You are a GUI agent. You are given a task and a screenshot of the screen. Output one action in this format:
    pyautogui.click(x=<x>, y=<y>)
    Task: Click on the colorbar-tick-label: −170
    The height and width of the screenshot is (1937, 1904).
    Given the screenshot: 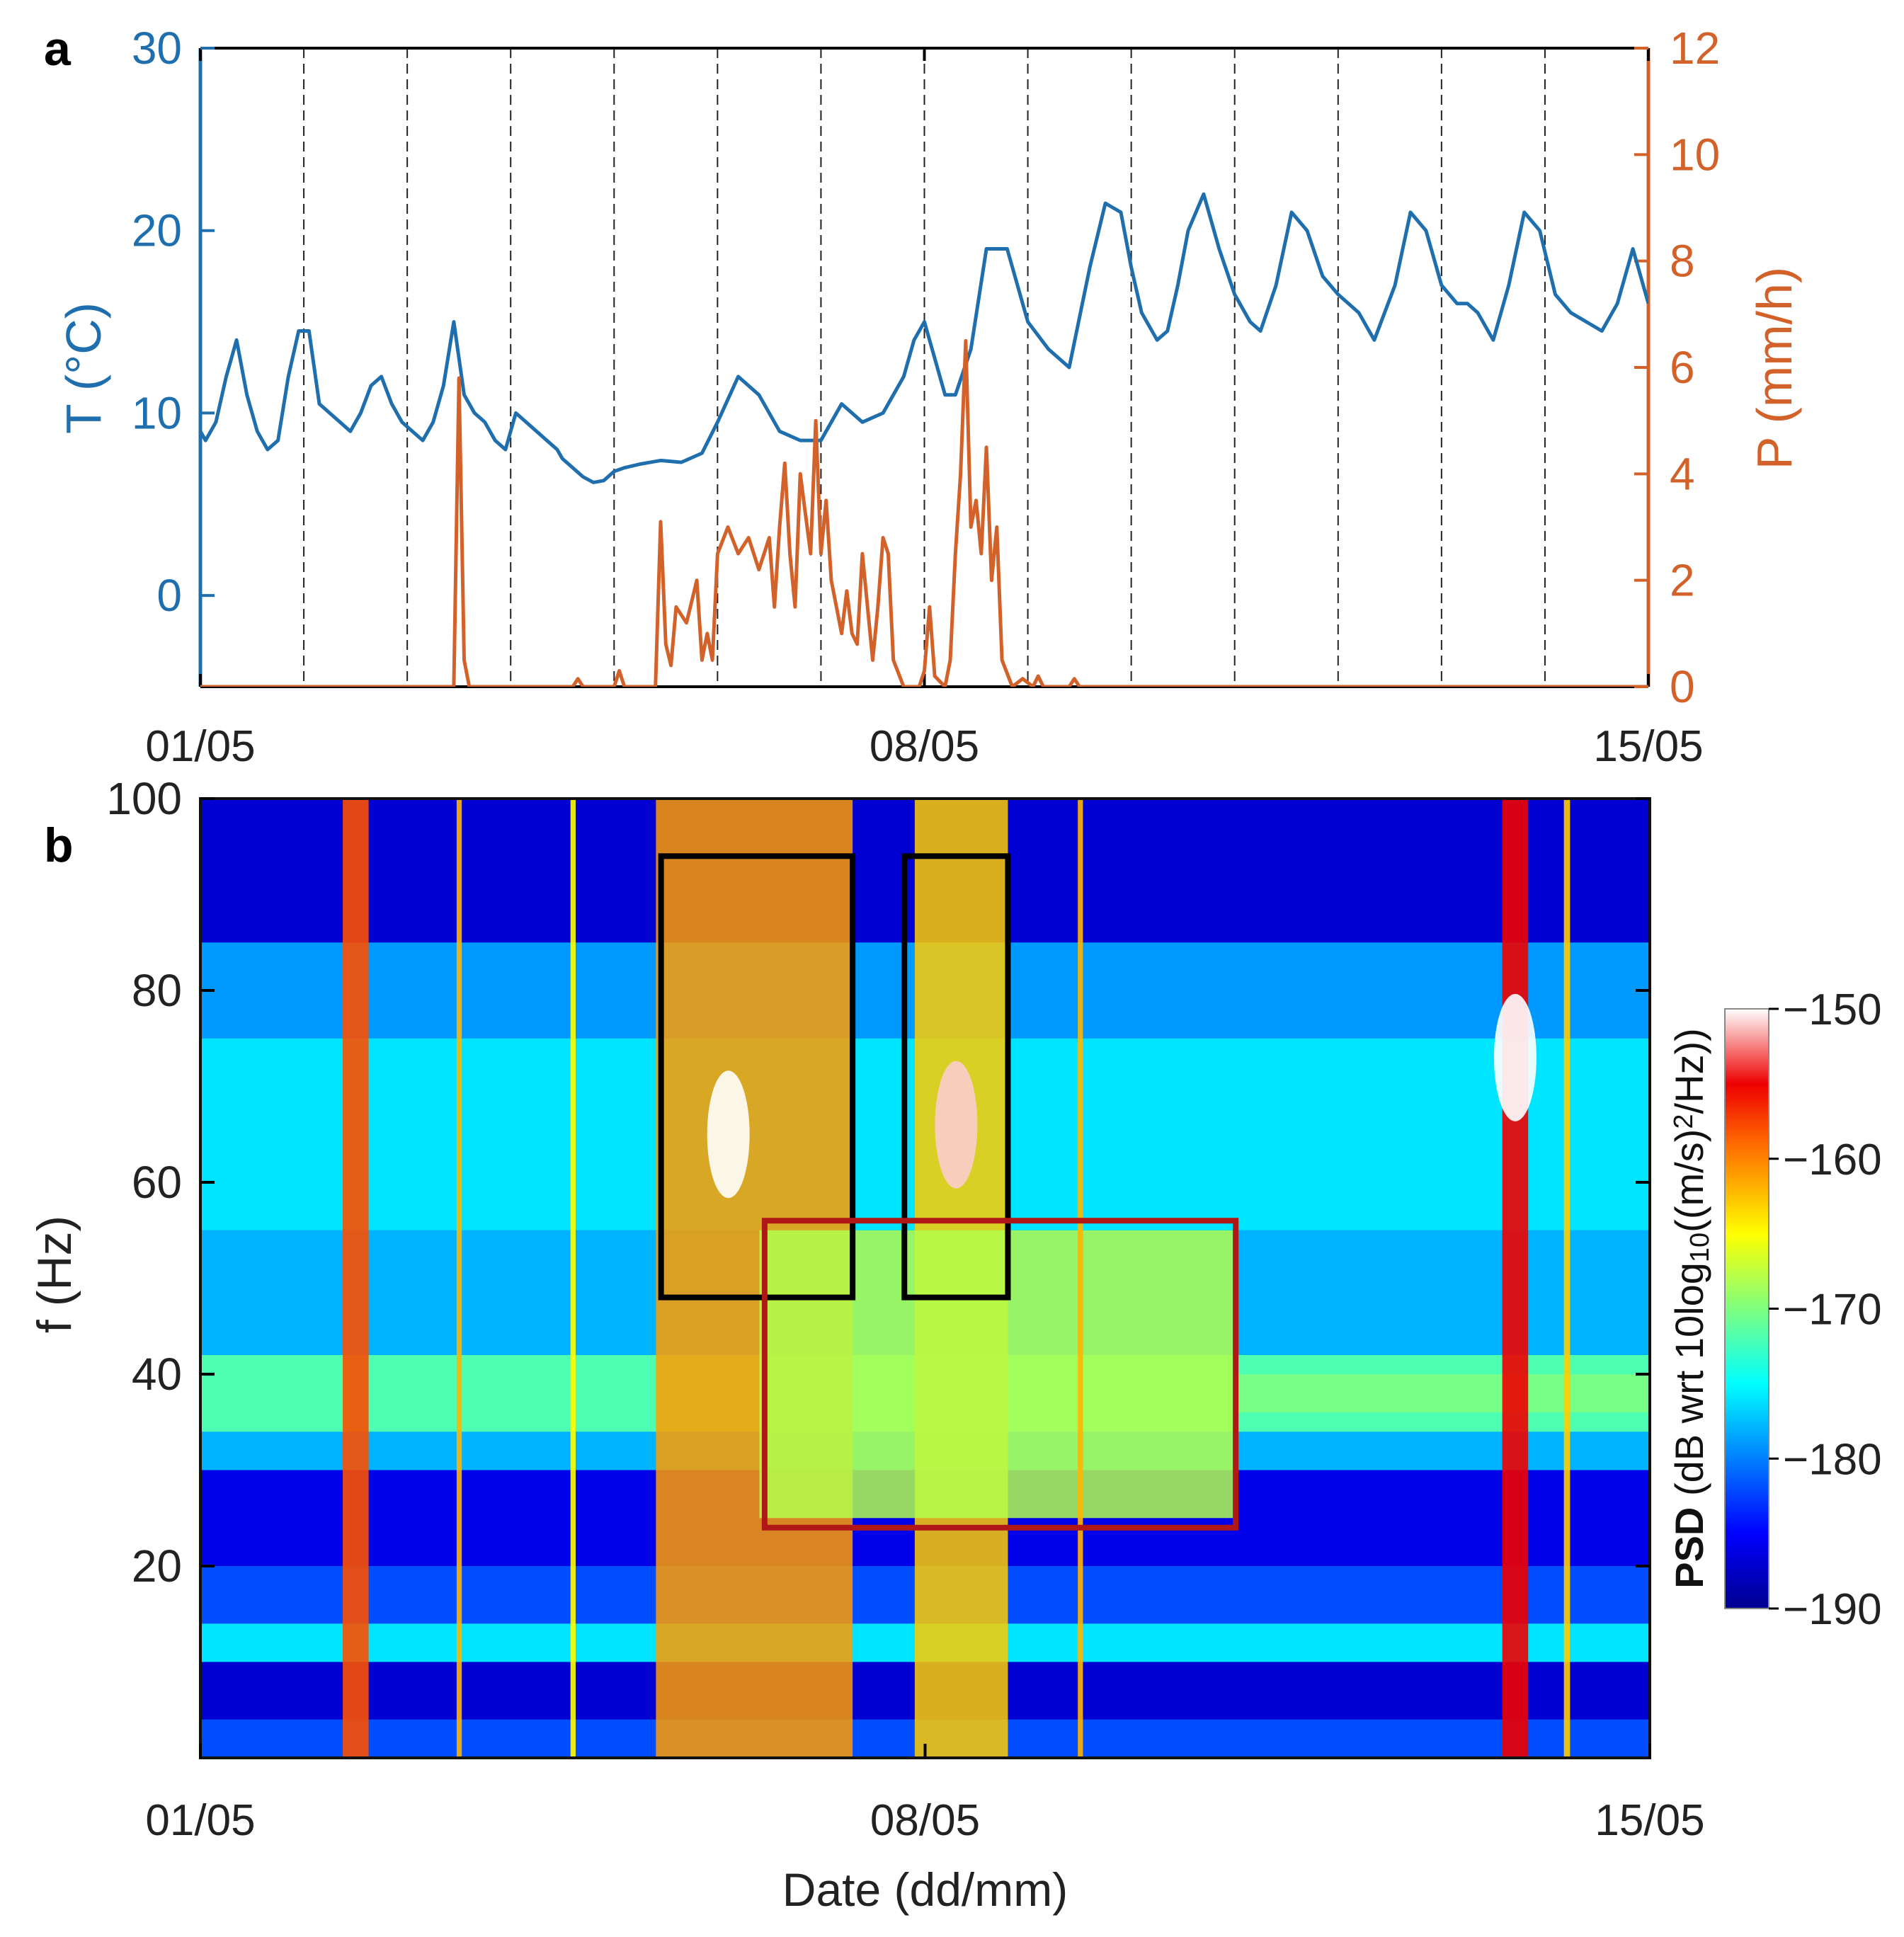 What is the action you would take?
    pyautogui.click(x=1832, y=1310)
    